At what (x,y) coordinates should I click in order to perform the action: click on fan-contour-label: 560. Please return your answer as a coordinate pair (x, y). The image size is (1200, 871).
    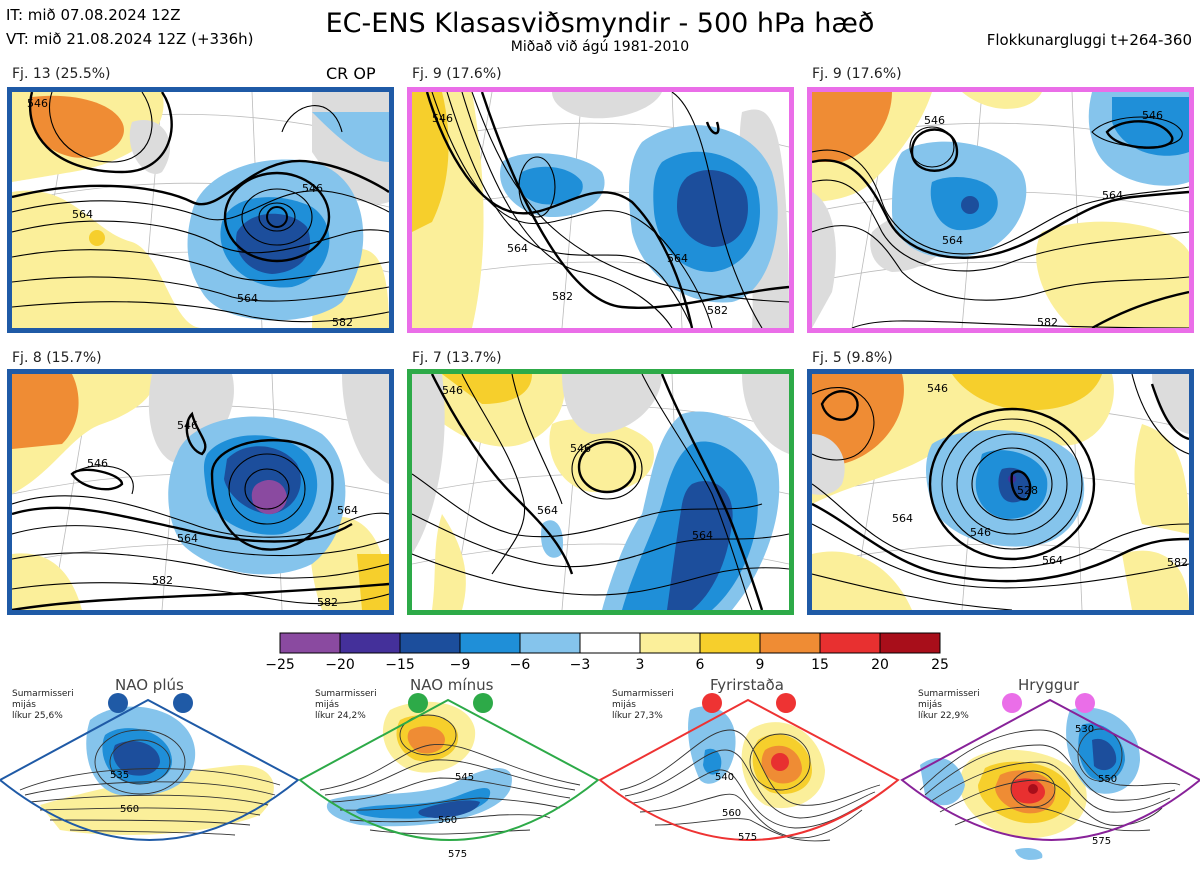
    Looking at the image, I should click on (129, 809).